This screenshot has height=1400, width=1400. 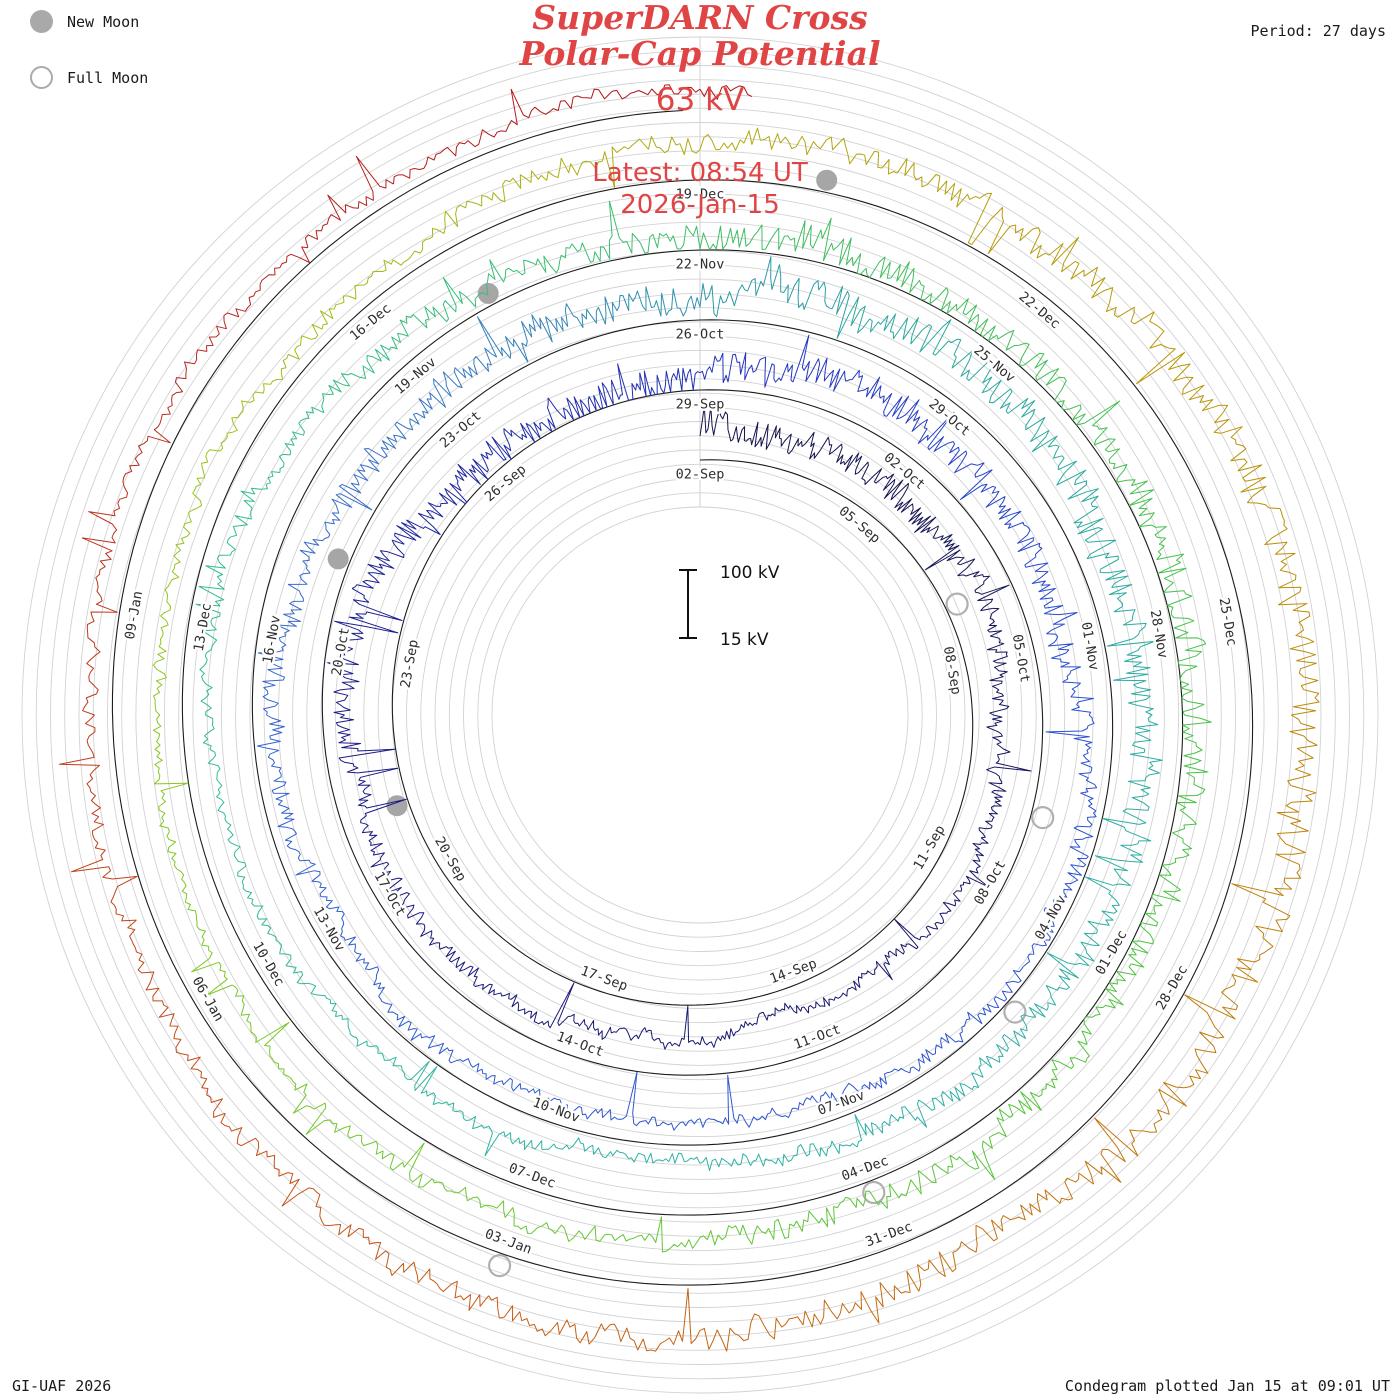 I want to click on scale-bottom-label: 15 kV, so click(x=744, y=640).